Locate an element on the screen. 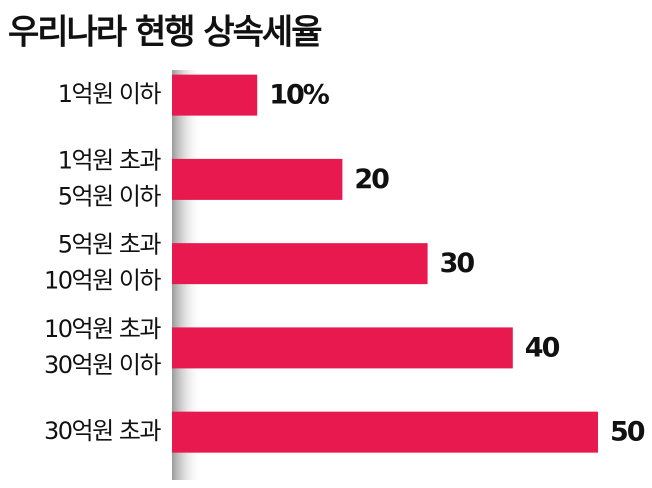 This screenshot has width=652, height=488. y-tick-label: 5억원 이하 is located at coordinates (110, 196).